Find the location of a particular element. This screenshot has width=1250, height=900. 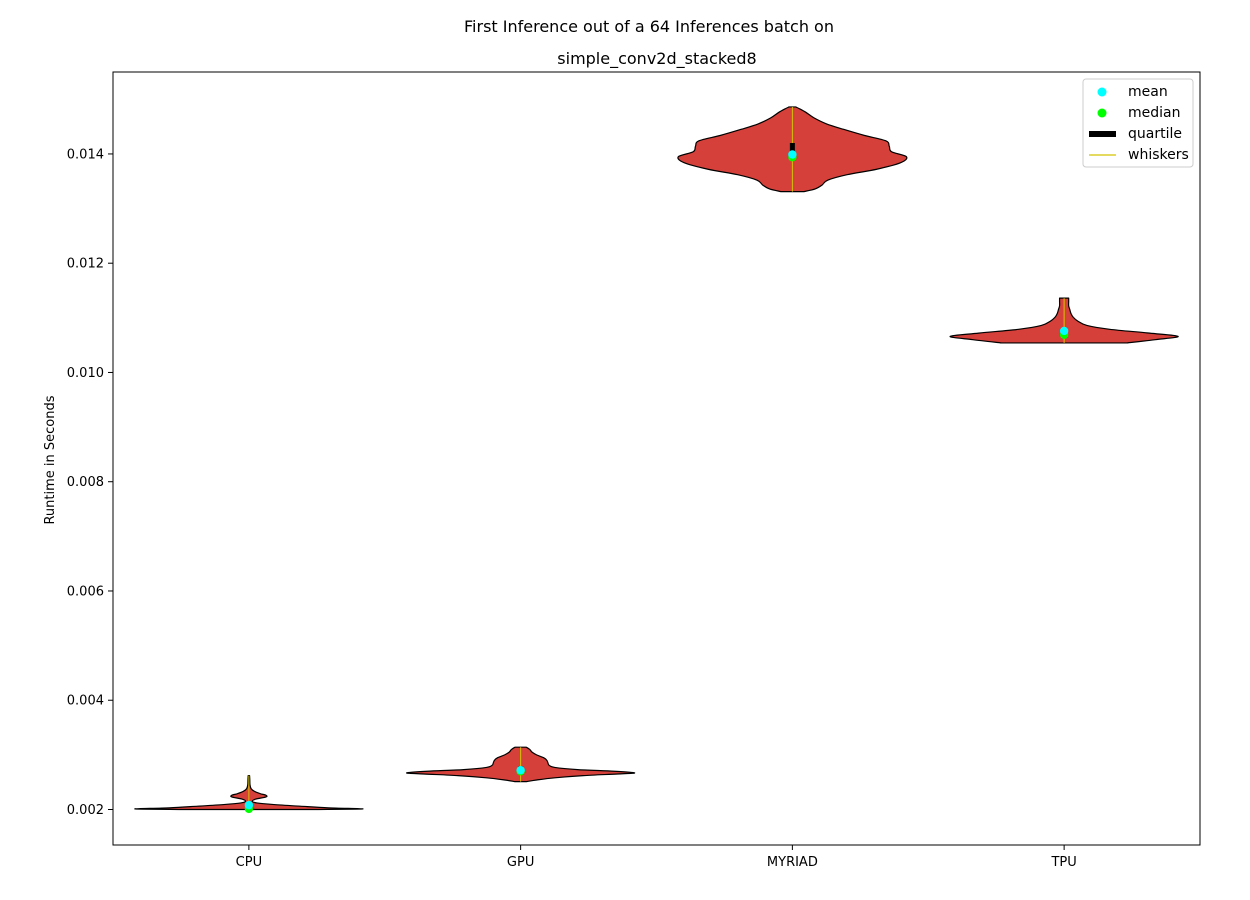

y-tick-label: 0.006 is located at coordinates (85, 591).